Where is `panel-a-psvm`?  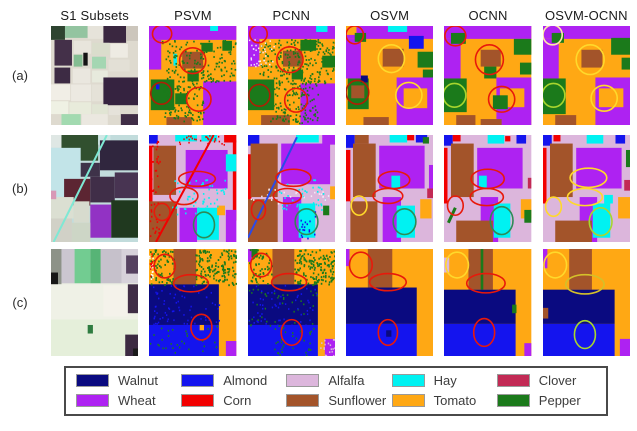 panel-a-psvm is located at coordinates (193, 75).